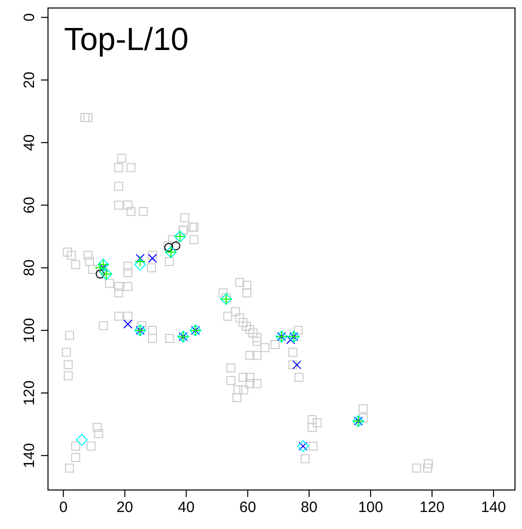 This screenshot has height=529, width=522. I want to click on y-tick-label: 140, so click(29, 455).